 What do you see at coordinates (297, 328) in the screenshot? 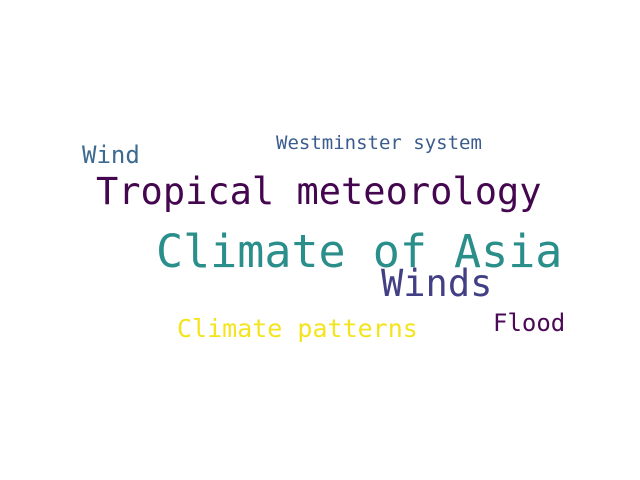
I see `word-climate-patterns: Climate patterns` at bounding box center [297, 328].